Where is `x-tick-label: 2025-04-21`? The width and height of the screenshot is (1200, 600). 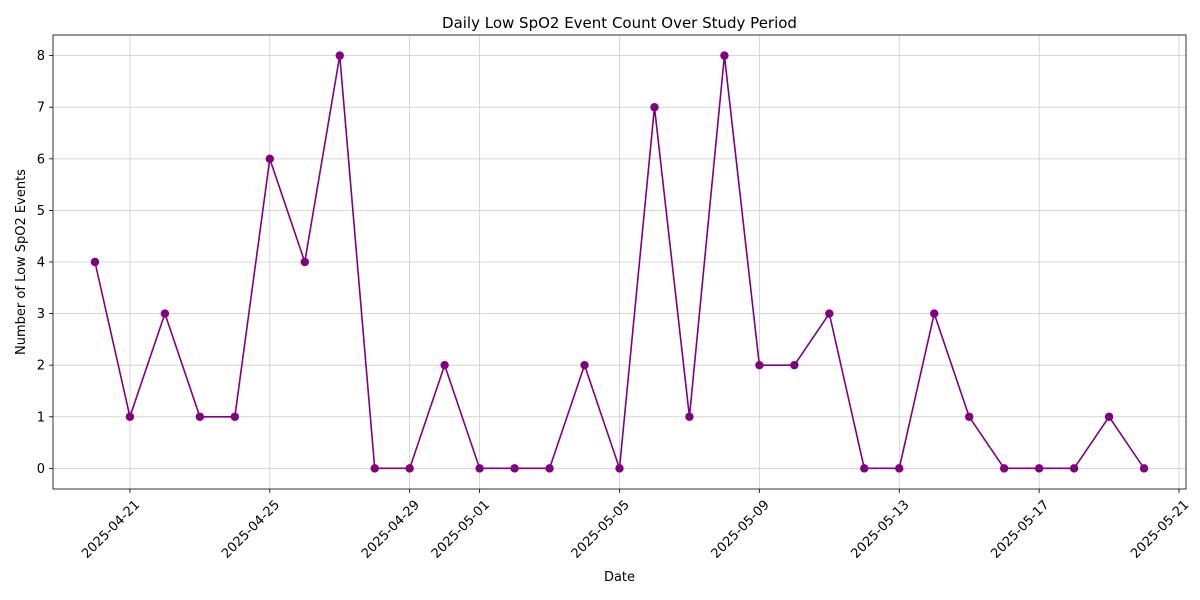
x-tick-label: 2025-04-21 is located at coordinates (111, 530).